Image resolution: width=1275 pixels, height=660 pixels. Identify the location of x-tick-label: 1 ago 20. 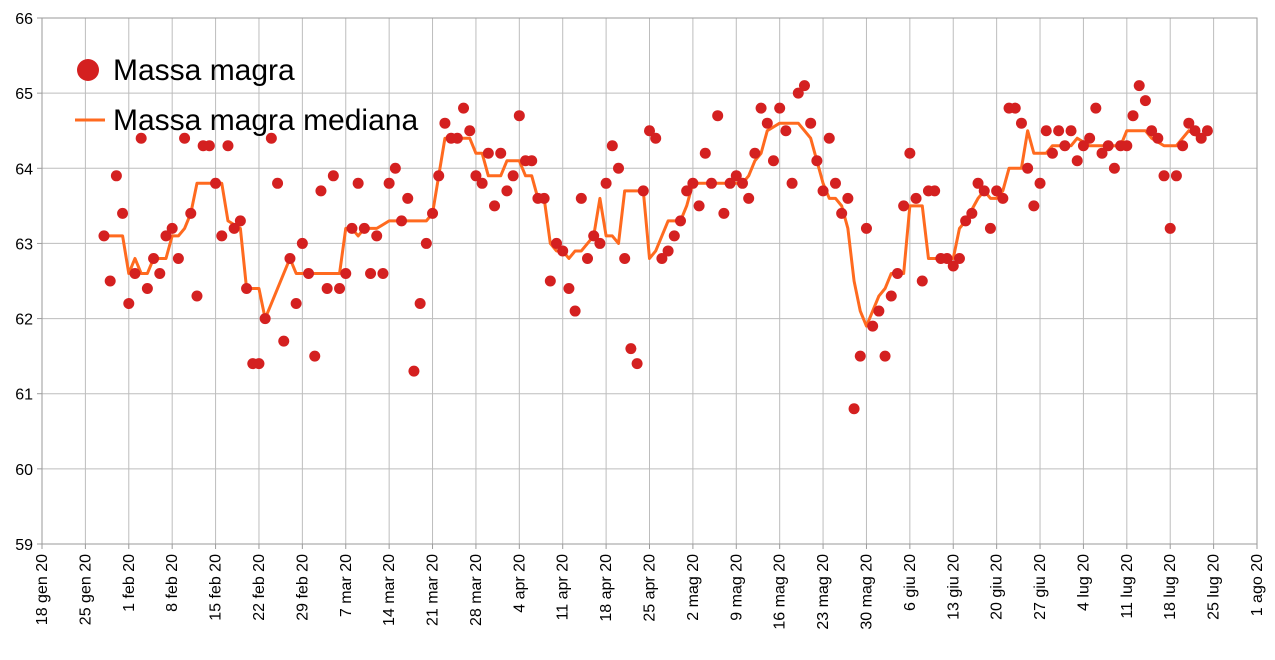
(1257, 585).